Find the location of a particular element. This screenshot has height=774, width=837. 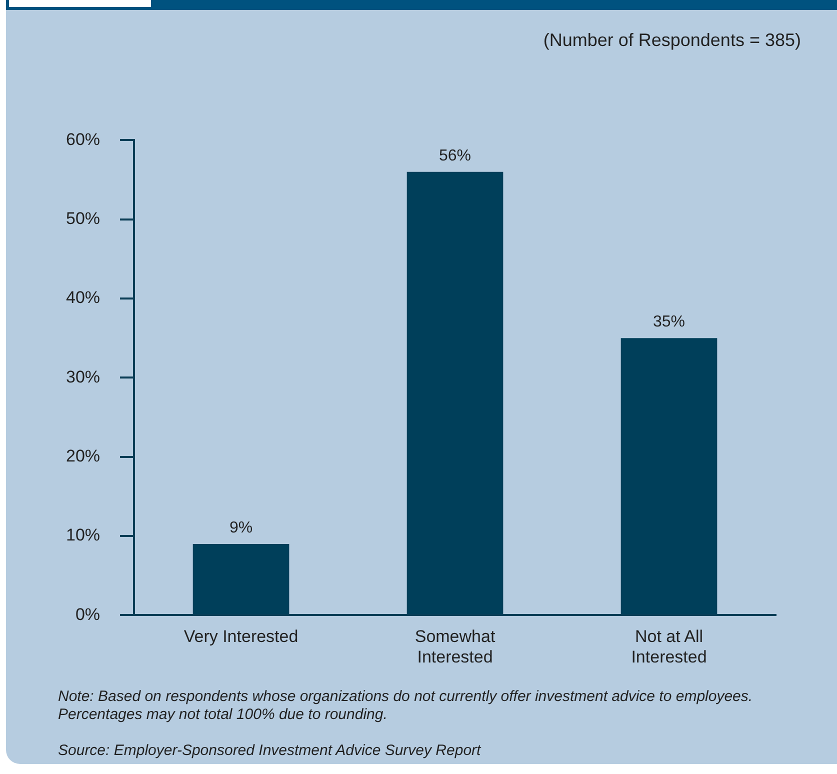

y-tick-label: 50% is located at coordinates (83, 218).